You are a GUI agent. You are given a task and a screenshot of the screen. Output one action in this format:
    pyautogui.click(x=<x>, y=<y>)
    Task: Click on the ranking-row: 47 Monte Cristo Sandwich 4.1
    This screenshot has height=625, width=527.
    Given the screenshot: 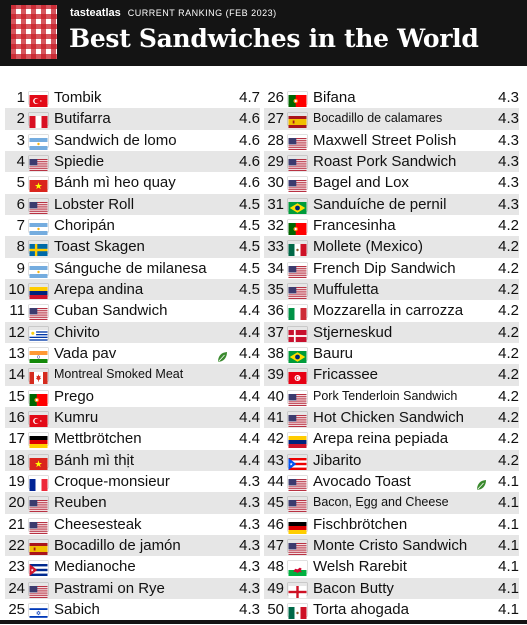 What is the action you would take?
    pyautogui.click(x=391, y=545)
    